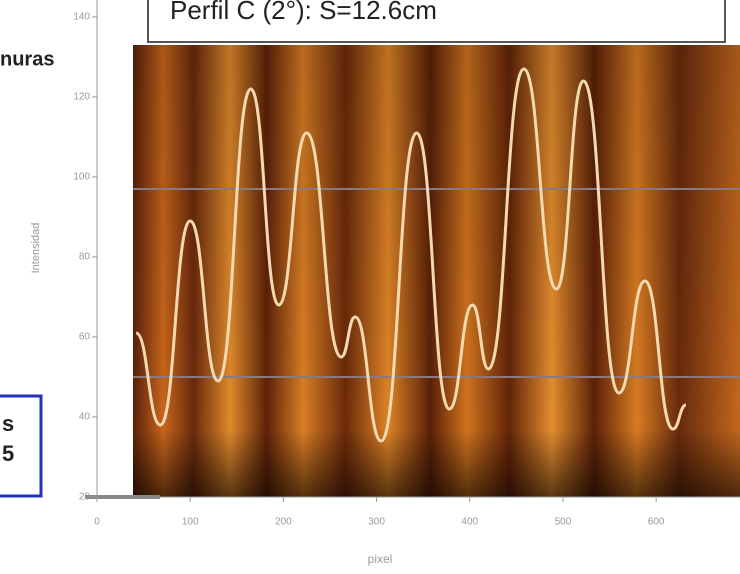 This screenshot has height=574, width=740. Describe the element at coordinates (563, 522) in the screenshot. I see `x-tick-label: 500` at that location.